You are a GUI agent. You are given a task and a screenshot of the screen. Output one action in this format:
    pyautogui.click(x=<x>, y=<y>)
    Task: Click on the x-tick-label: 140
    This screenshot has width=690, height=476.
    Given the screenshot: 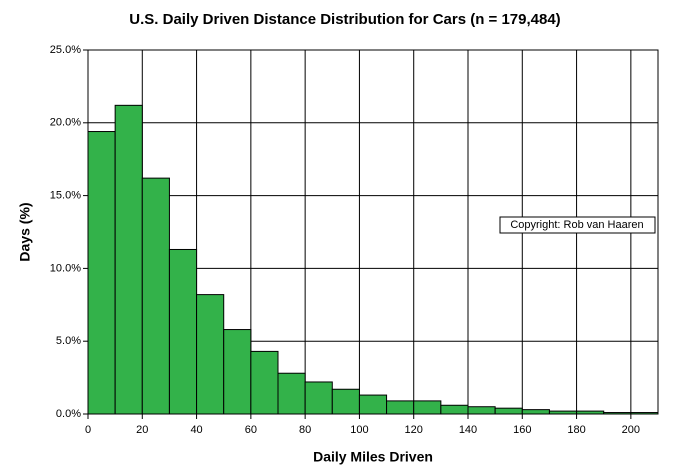 What is the action you would take?
    pyautogui.click(x=468, y=430)
    